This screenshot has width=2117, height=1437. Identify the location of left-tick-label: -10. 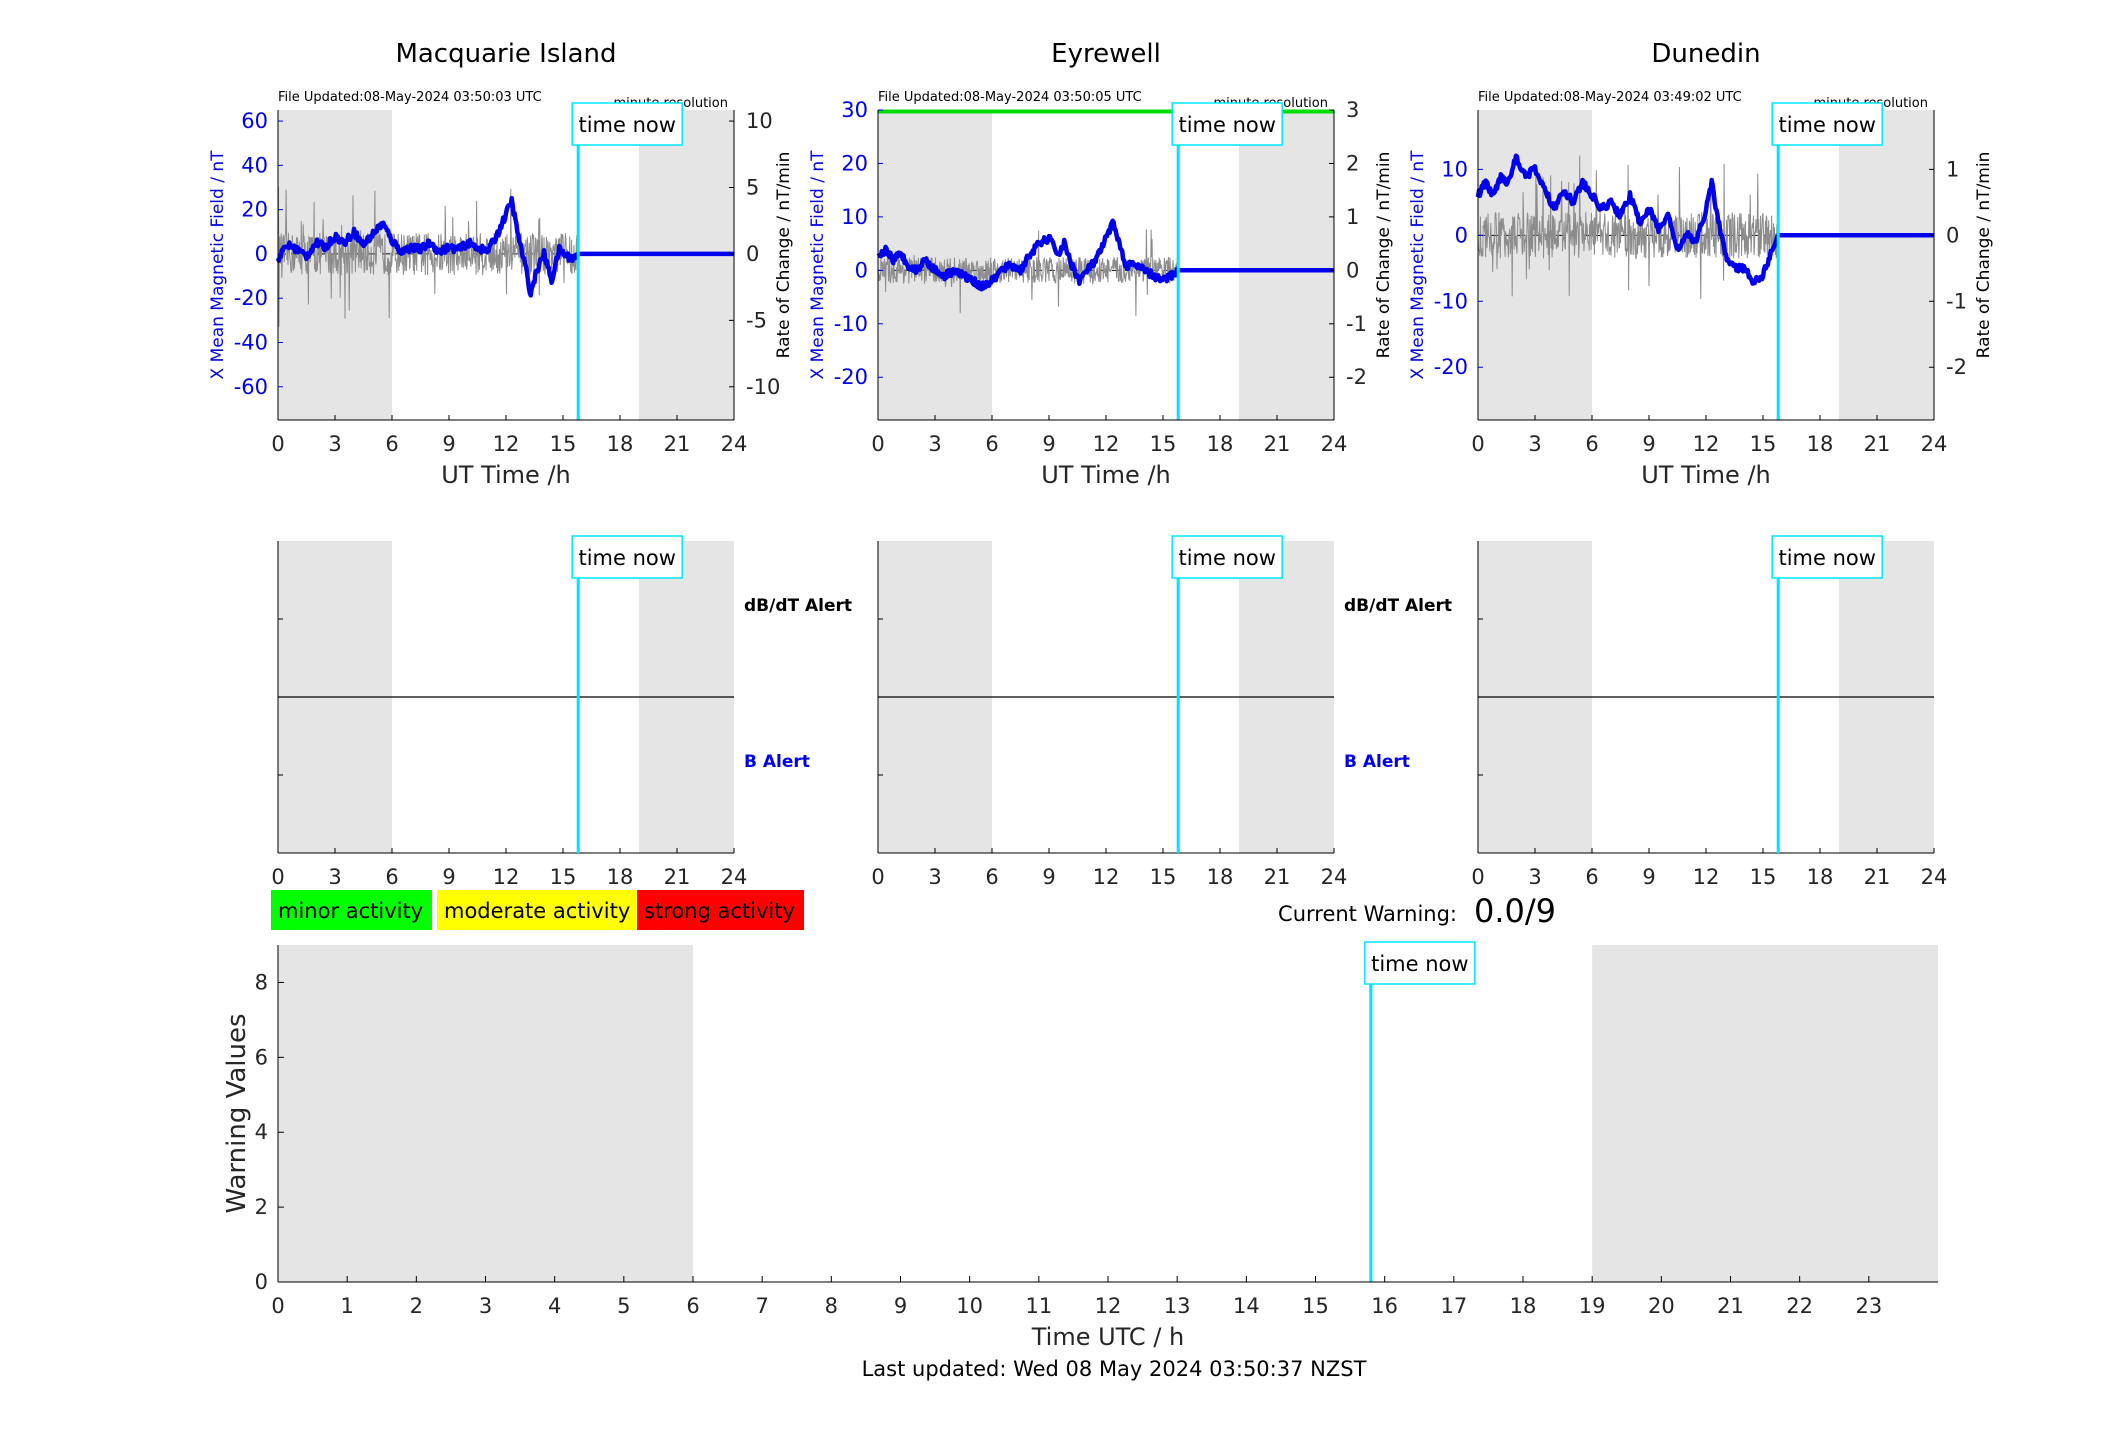
(851, 324).